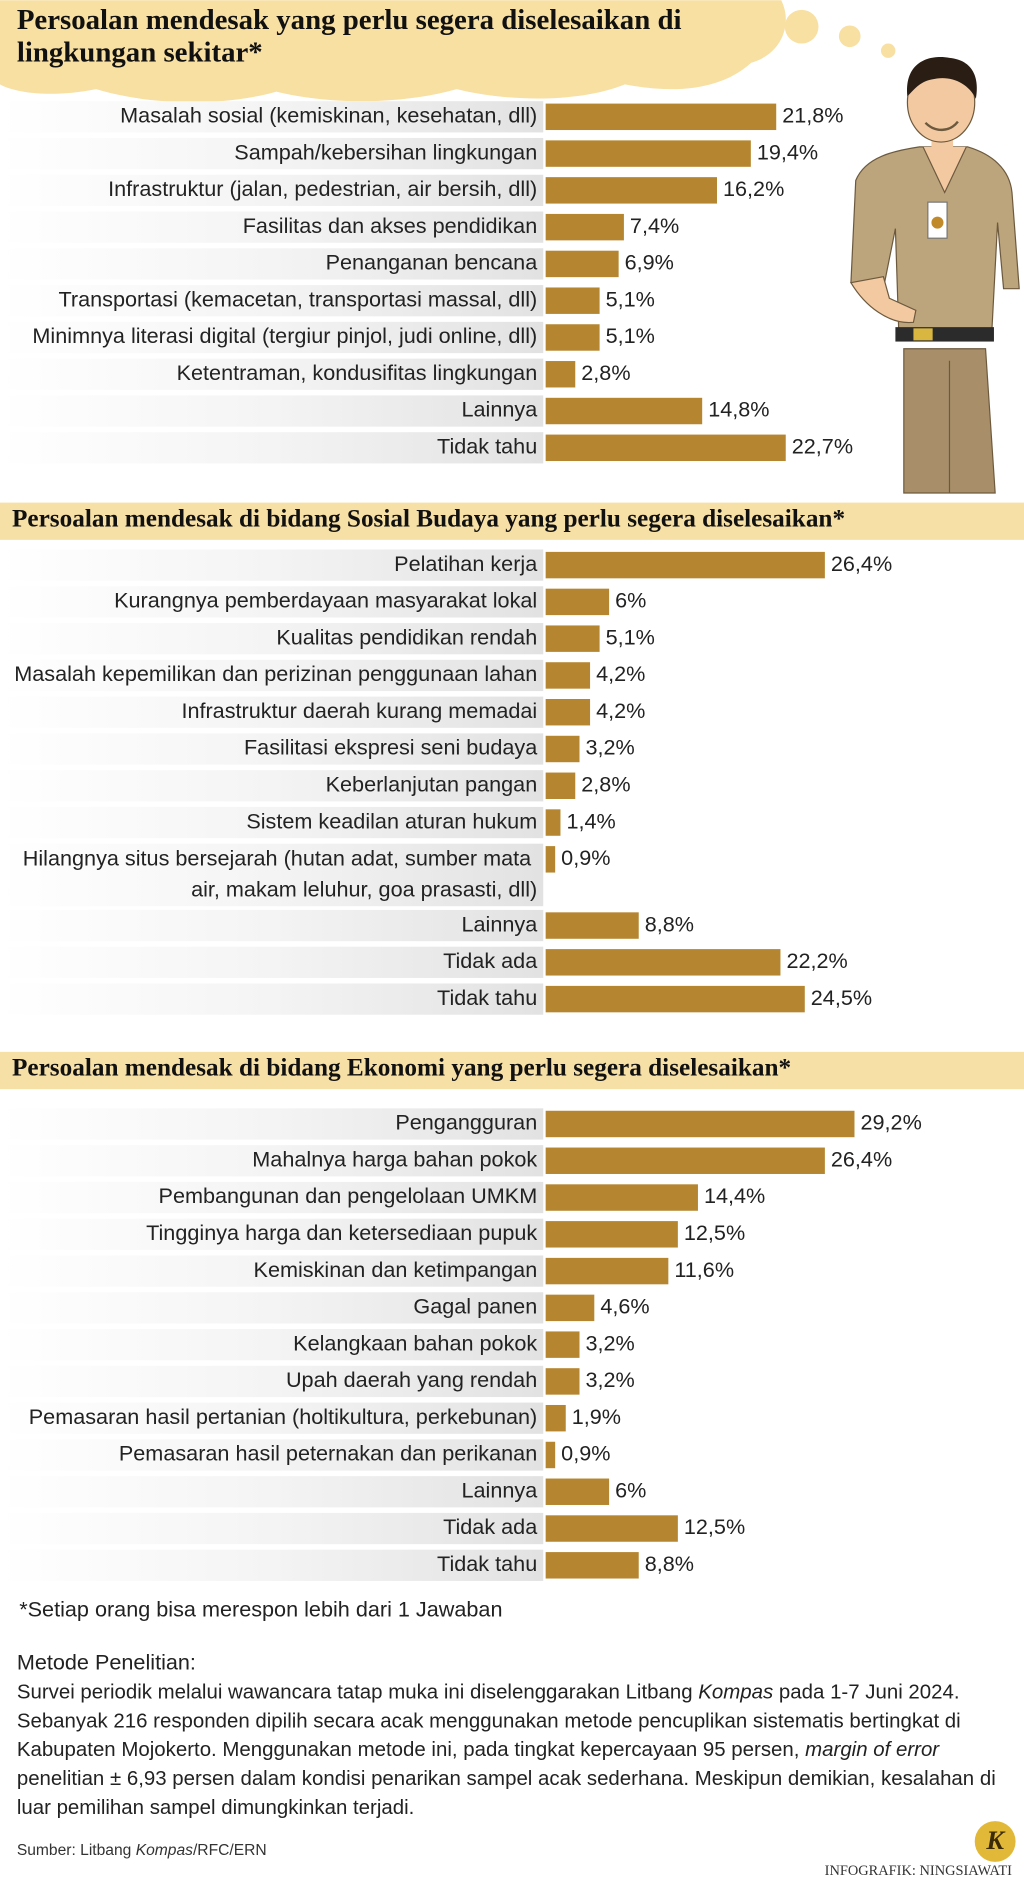  Describe the element at coordinates (822, 446) in the screenshot. I see `value-label: 22,7%` at that location.